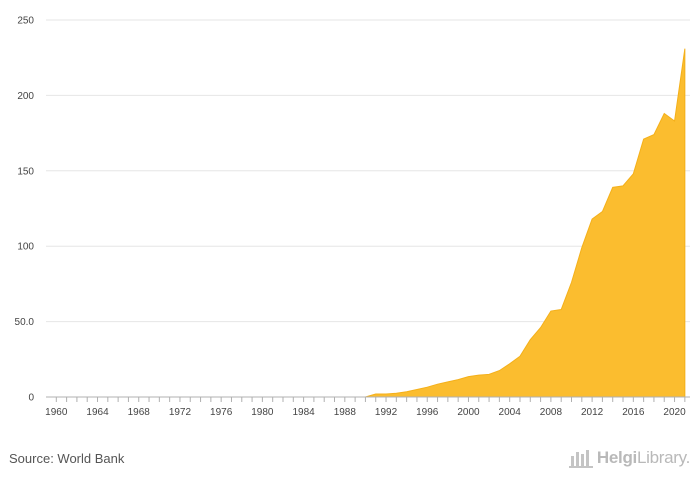  I want to click on brand-name: HelgiLibrary., so click(643, 458).